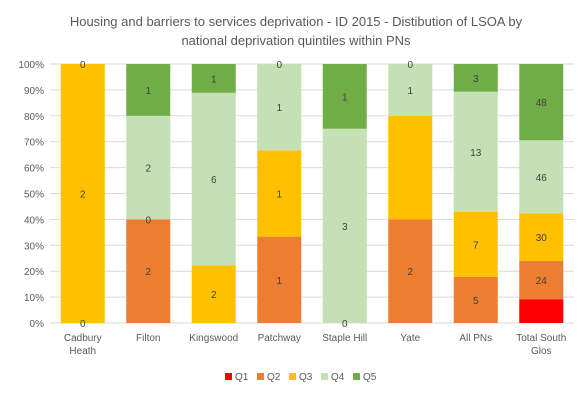  Describe the element at coordinates (475, 338) in the screenshot. I see `x-tick-label: All PNs` at that location.